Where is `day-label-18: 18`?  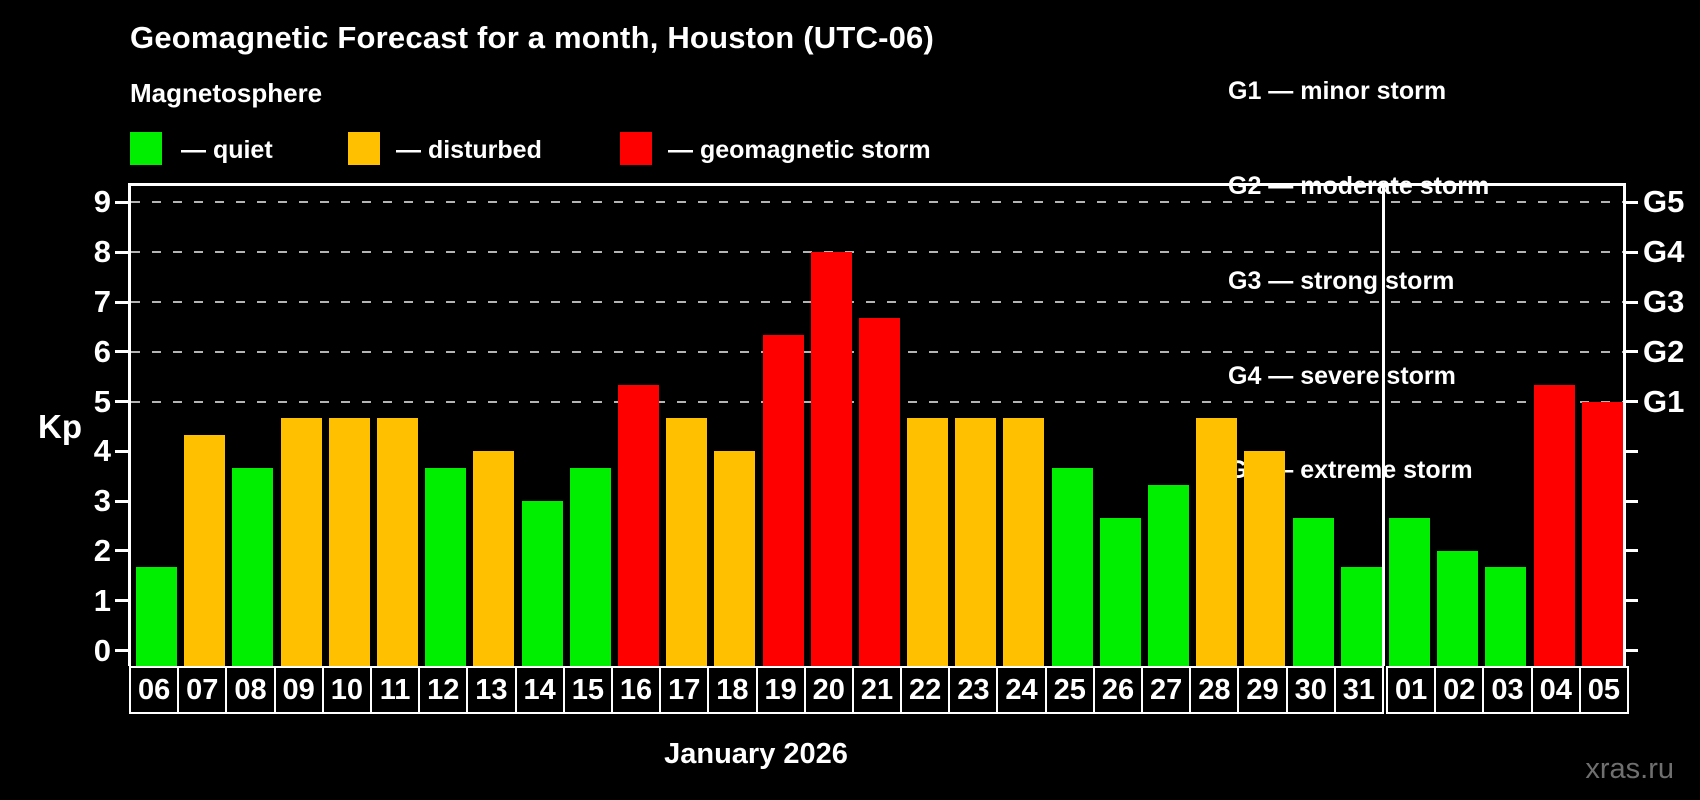 day-label-18: 18 is located at coordinates (732, 690).